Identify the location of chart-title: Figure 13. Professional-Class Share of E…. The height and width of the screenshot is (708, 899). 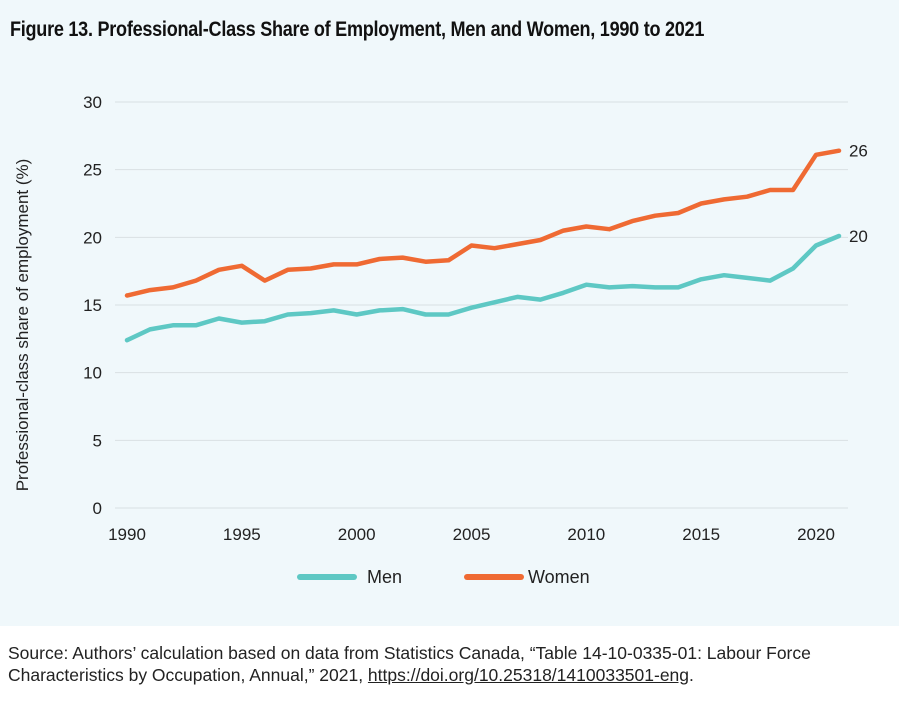
(357, 29).